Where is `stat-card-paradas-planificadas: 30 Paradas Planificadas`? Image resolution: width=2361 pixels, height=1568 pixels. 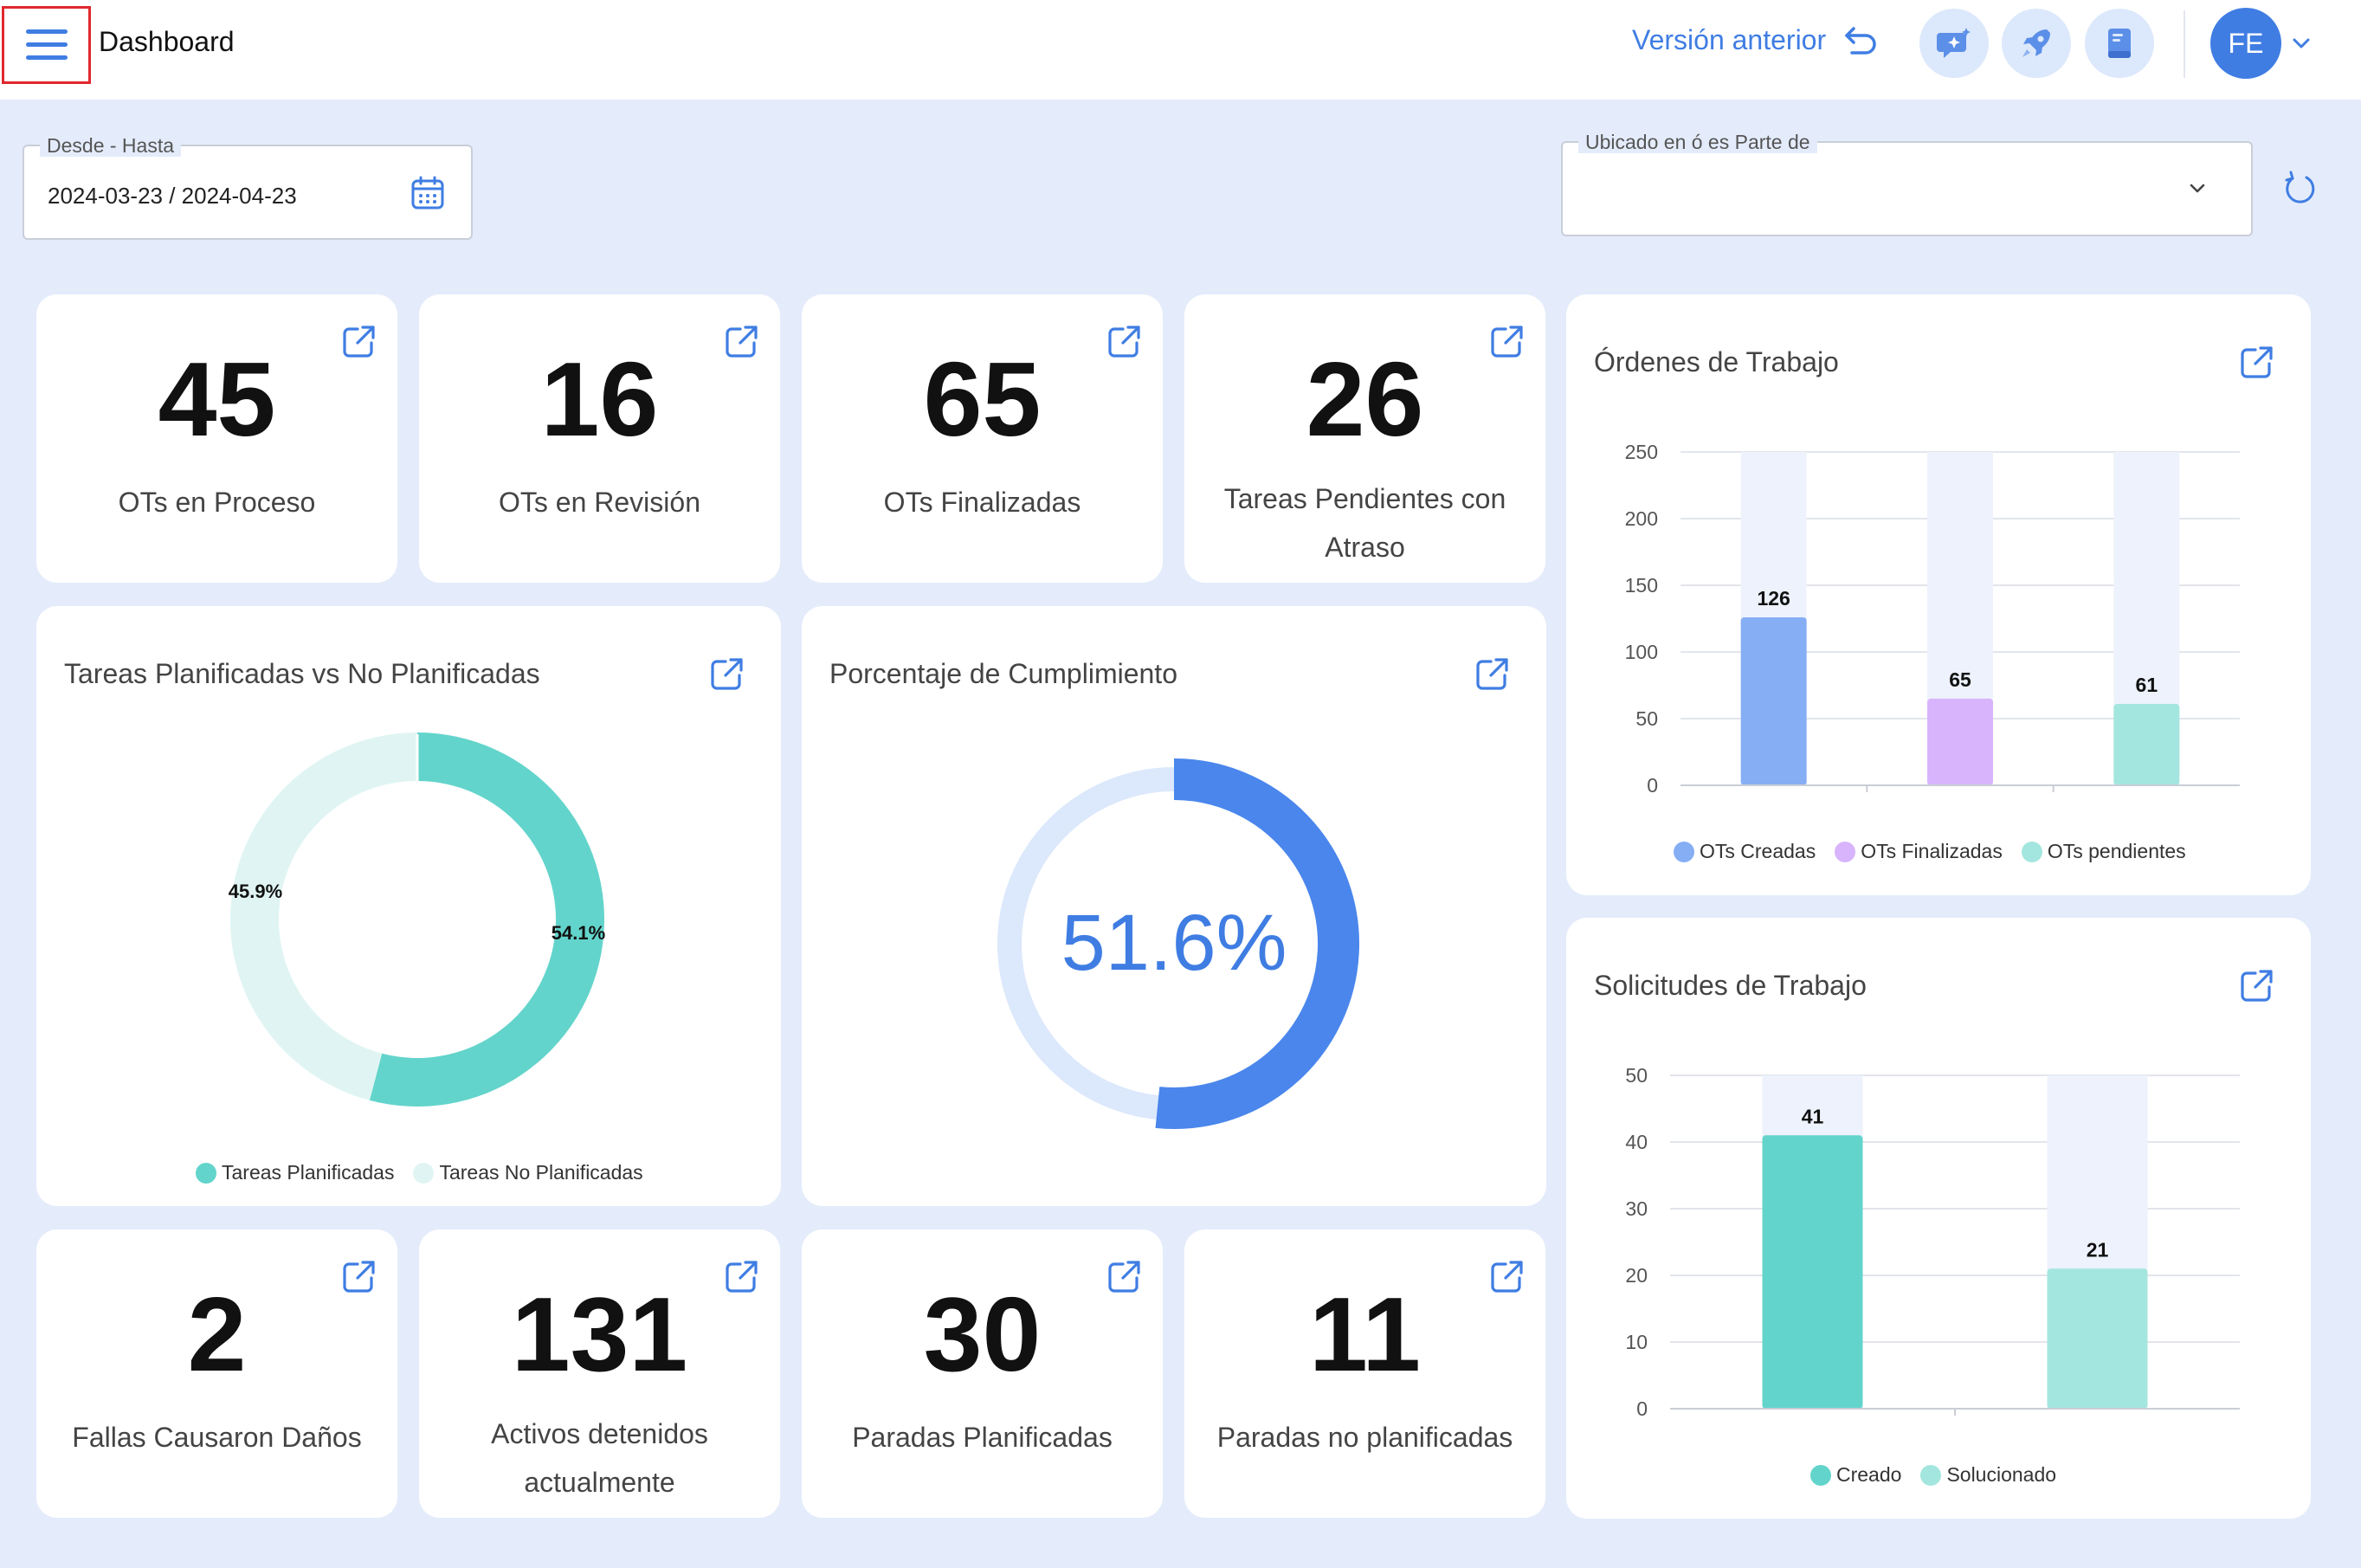 stat-card-paradas-planificadas: 30 Paradas Planificadas is located at coordinates (983, 1373).